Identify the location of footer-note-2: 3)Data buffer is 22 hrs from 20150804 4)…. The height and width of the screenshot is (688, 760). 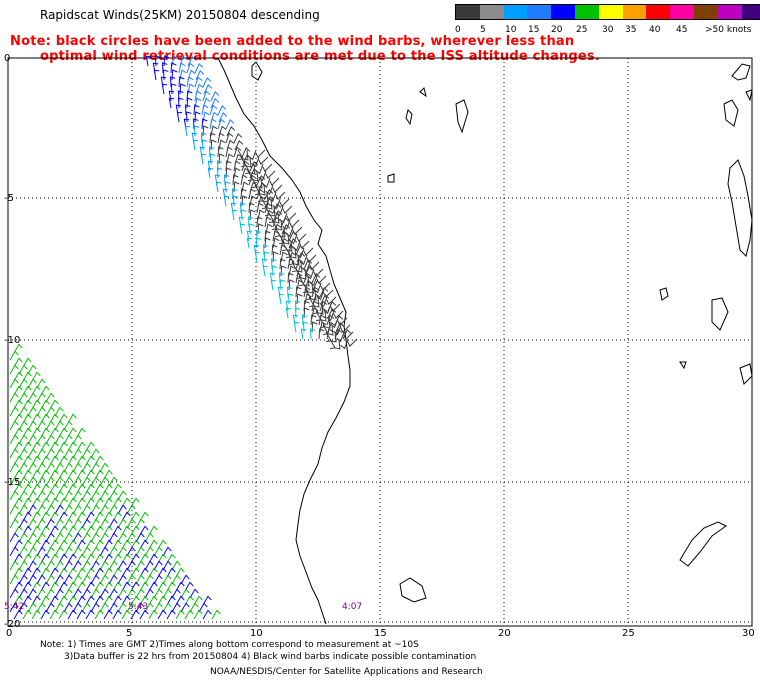
(270, 657).